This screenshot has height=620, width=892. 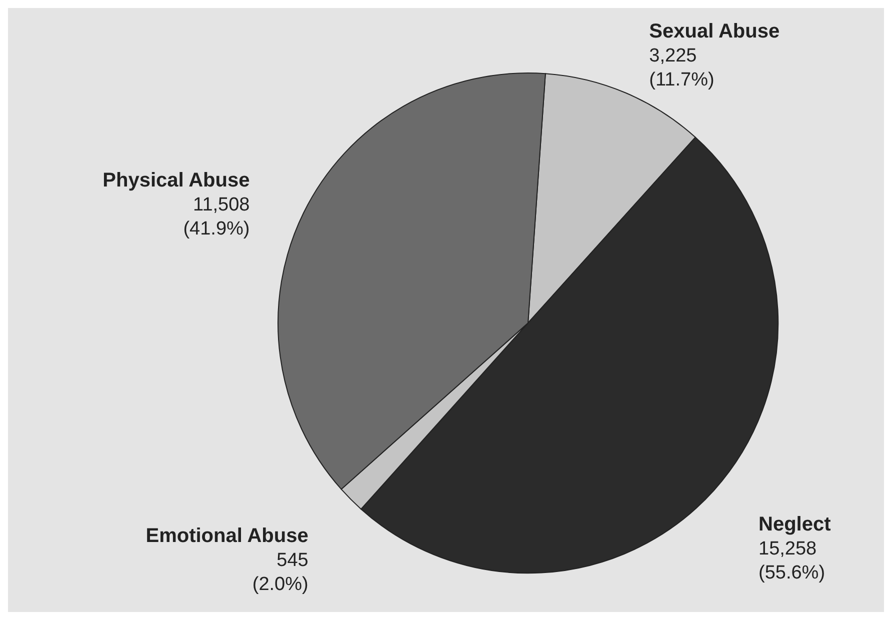 What do you see at coordinates (795, 524) in the screenshot?
I see `slice-label: Neglect` at bounding box center [795, 524].